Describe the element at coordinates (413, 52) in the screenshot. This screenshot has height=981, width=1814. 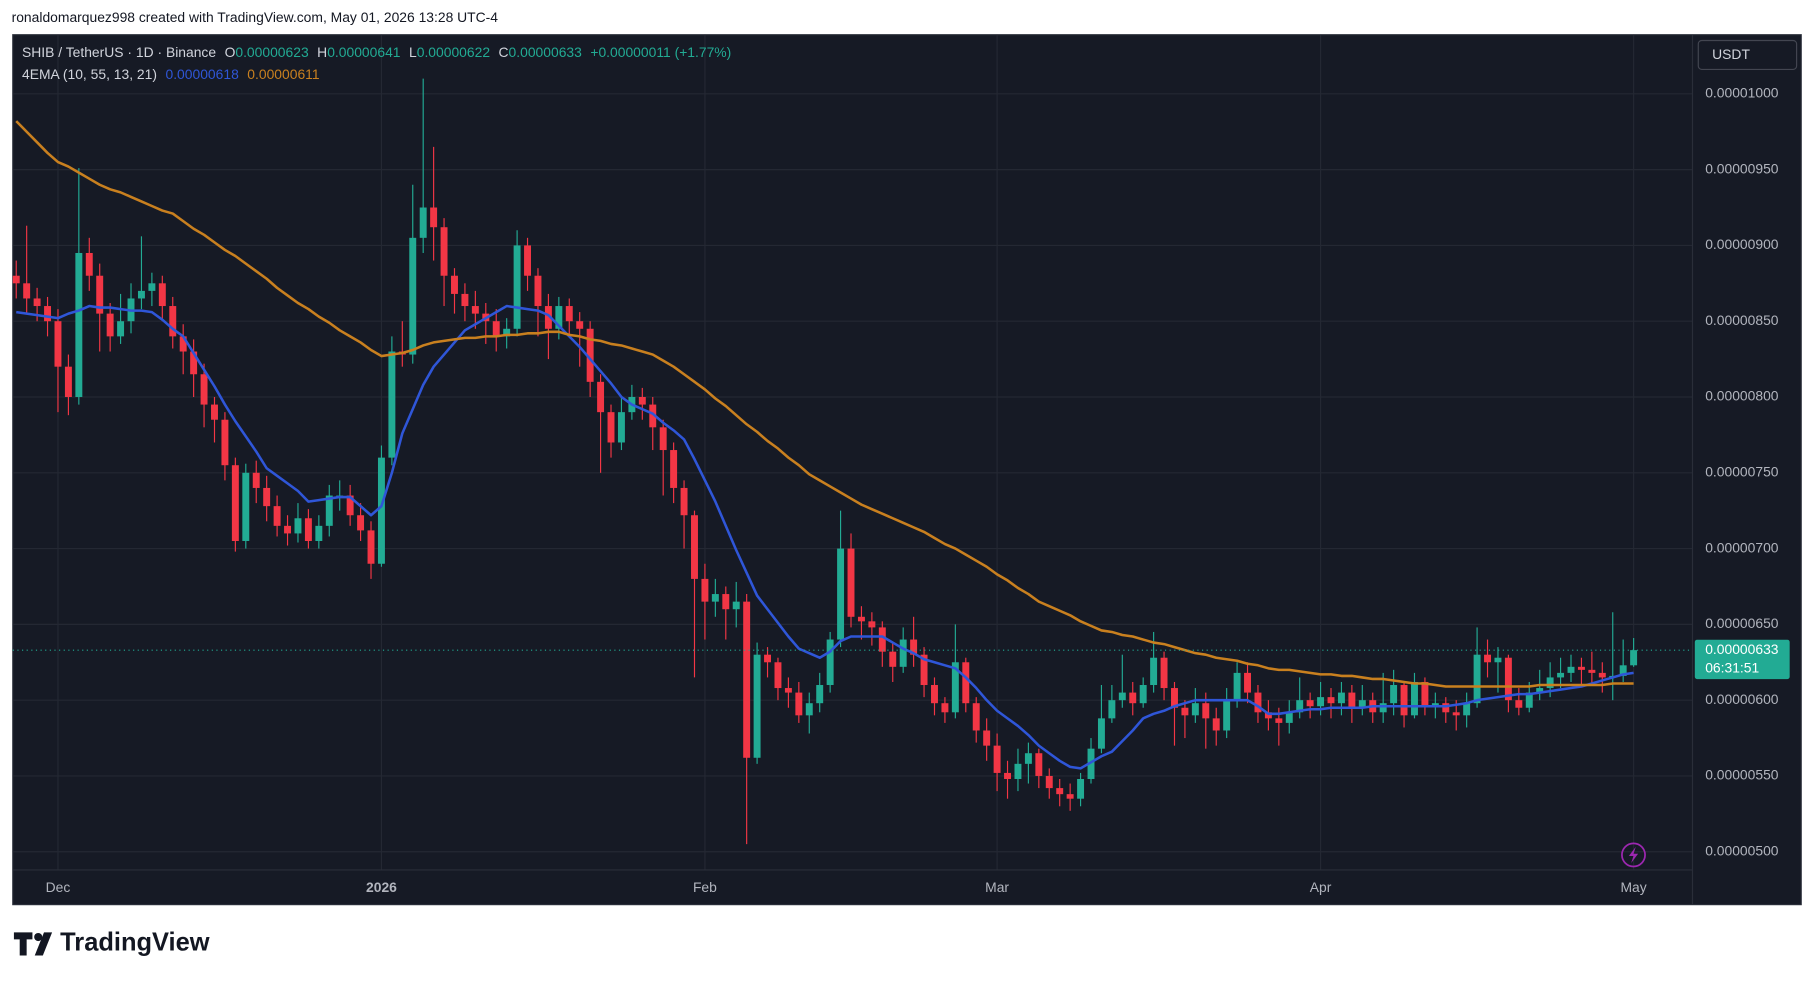
I see `legend-key: L` at that location.